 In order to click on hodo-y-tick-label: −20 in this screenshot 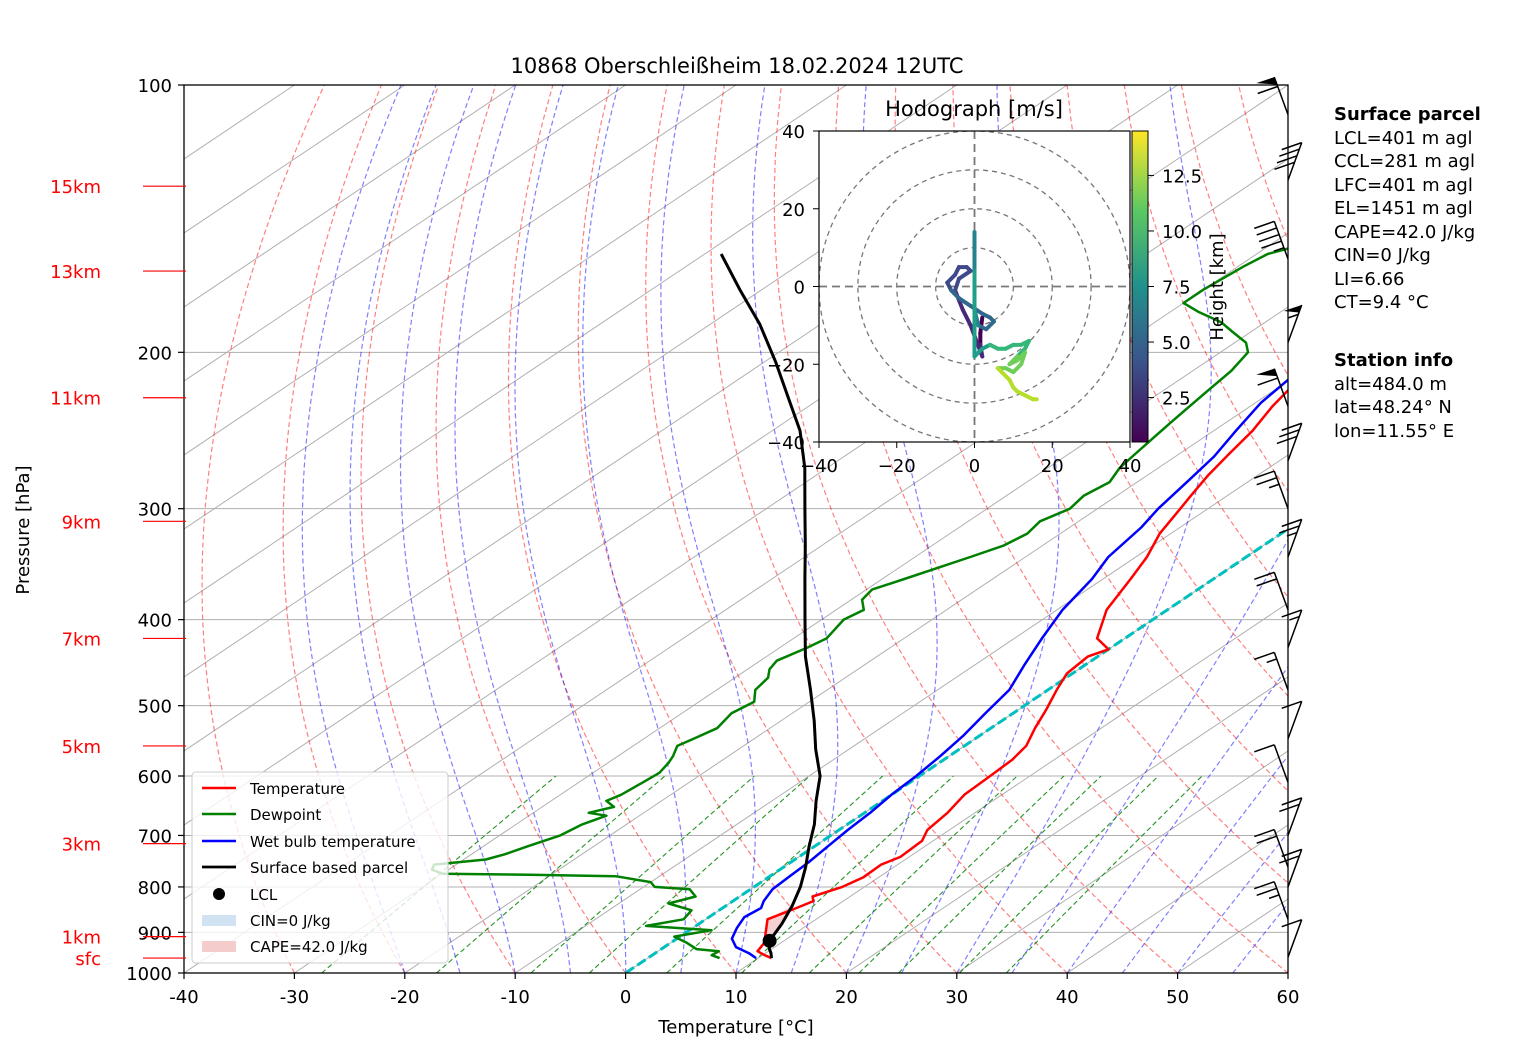, I will do `click(786, 365)`.